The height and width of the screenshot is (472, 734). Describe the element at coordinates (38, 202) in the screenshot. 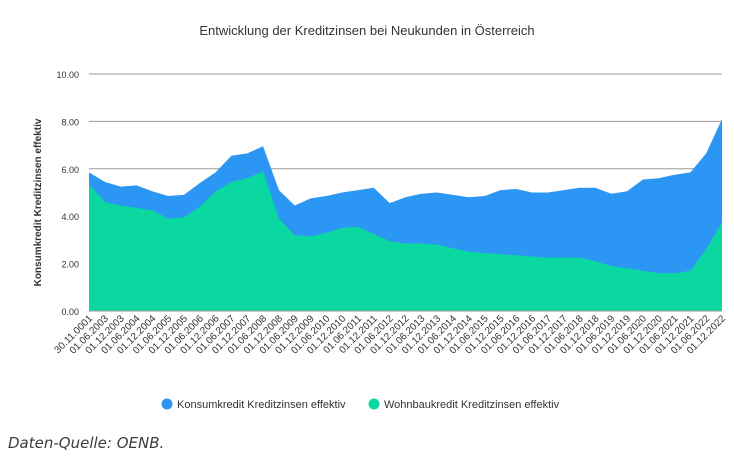

I see `y-axis-label: Konsumkredit Kreditzinsen effektiv` at that location.